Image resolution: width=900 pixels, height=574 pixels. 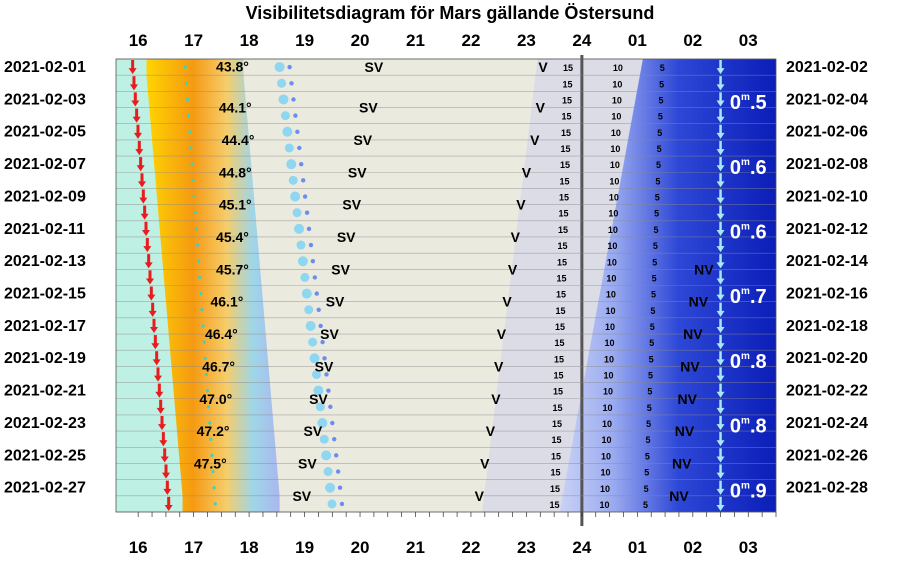 I want to click on max-altitude-label: 43.8°, so click(x=232, y=66).